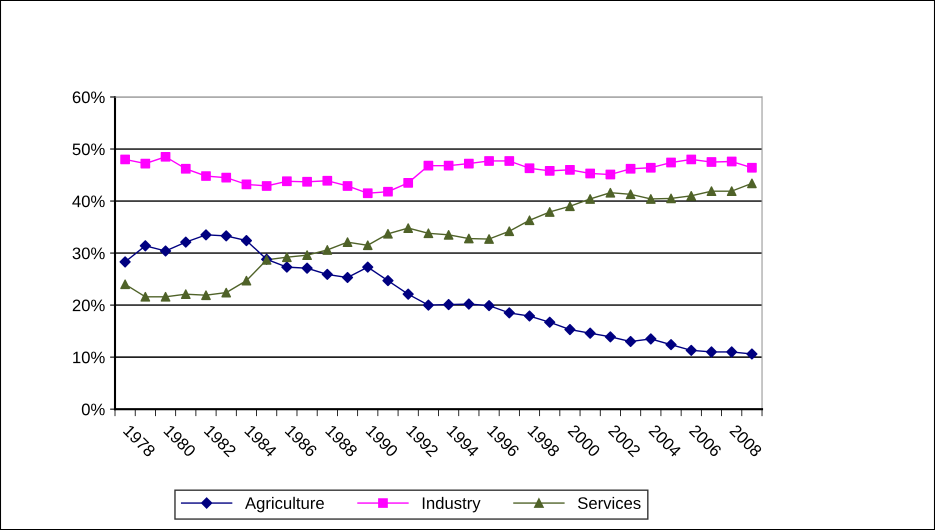  What do you see at coordinates (89, 358) in the screenshot?
I see `y-tick-label: 10%` at bounding box center [89, 358].